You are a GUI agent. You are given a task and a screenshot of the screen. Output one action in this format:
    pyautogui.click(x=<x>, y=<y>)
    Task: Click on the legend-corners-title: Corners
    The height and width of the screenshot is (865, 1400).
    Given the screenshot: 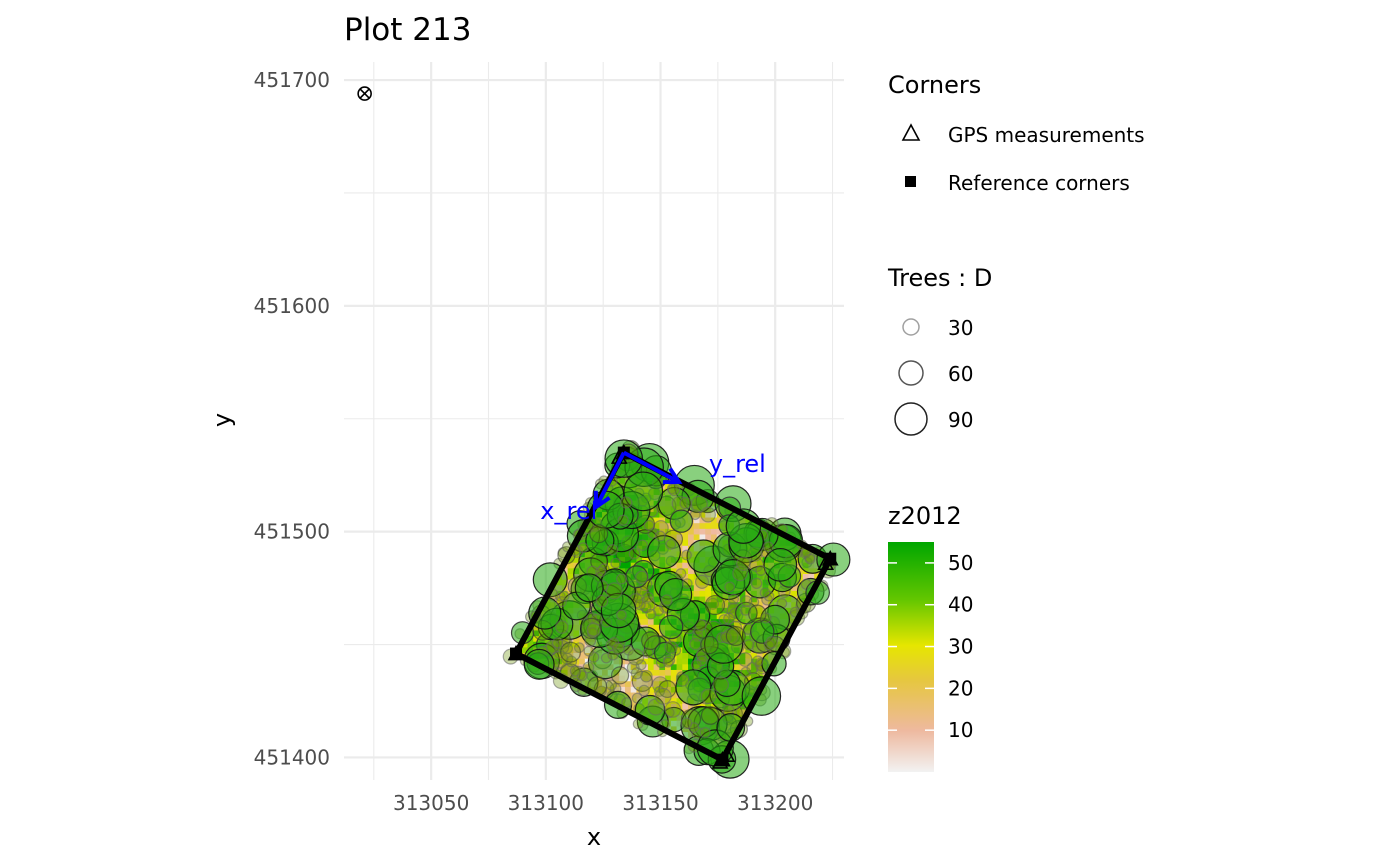 What is the action you would take?
    pyautogui.click(x=934, y=85)
    